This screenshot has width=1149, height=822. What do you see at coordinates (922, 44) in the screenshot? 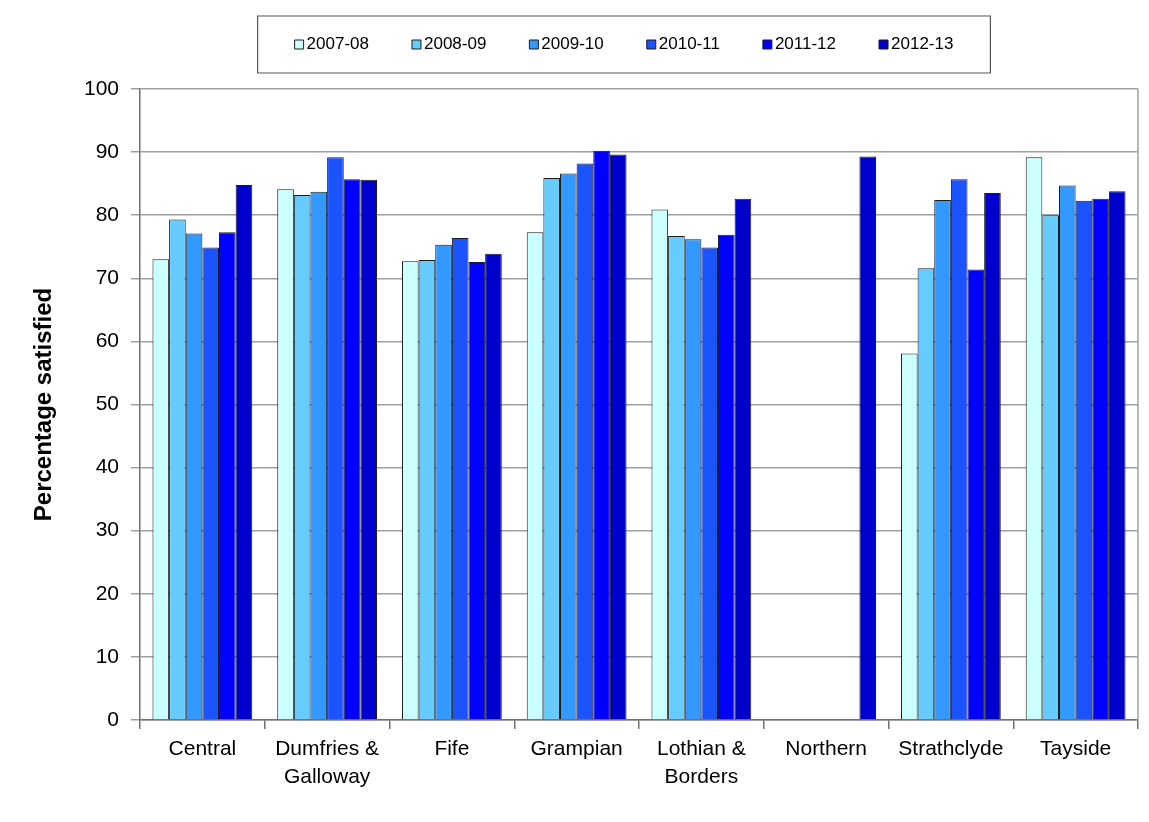
I see `legend-label: 2012-13` at bounding box center [922, 44].